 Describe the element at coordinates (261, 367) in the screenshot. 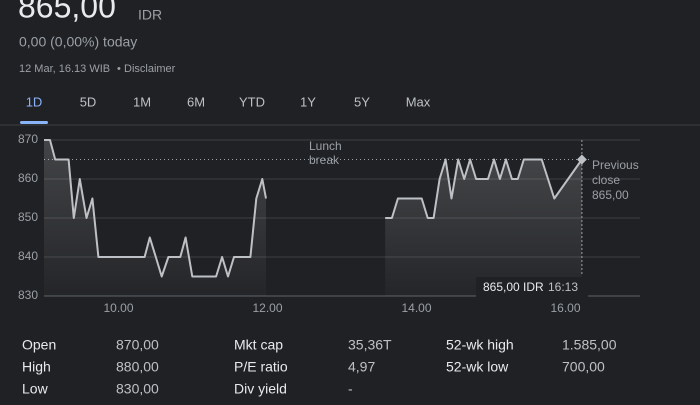

I see `stat-label: P/E ratio` at that location.